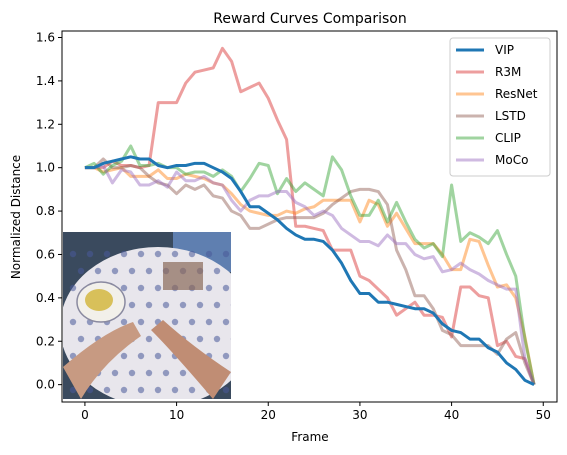 Image resolution: width=567 pixels, height=455 pixels. Describe the element at coordinates (45, 38) in the screenshot. I see `y-tick-label: 1.6` at that location.